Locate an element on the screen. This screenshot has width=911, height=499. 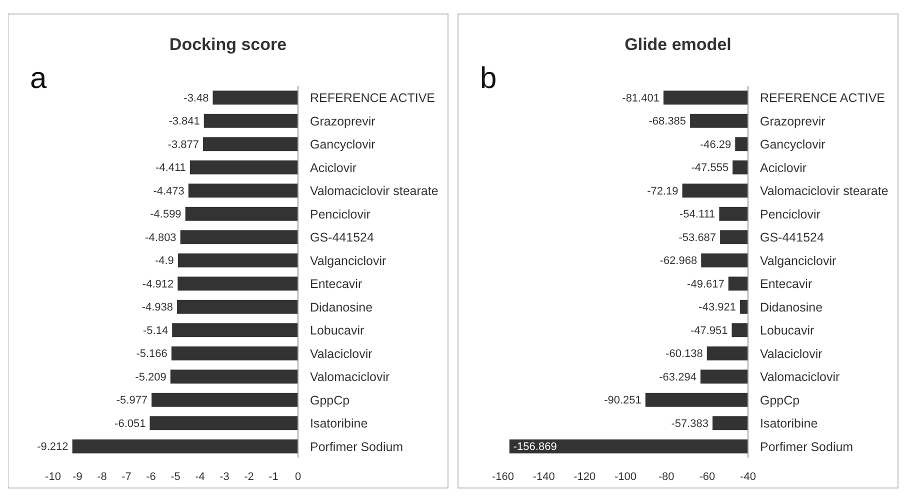
data-label: -43.921 is located at coordinates (717, 308).